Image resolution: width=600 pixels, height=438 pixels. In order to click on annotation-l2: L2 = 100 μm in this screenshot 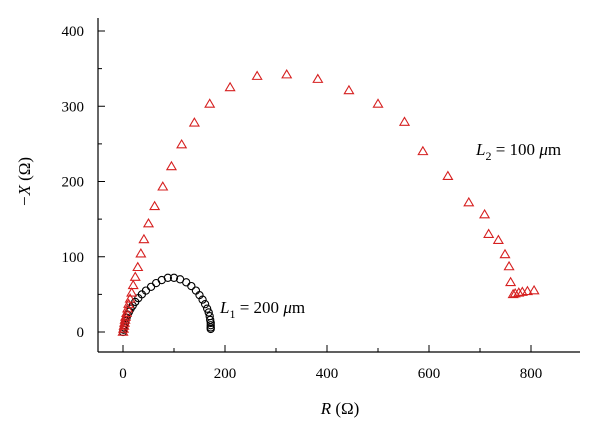, I will do `click(518, 151)`.